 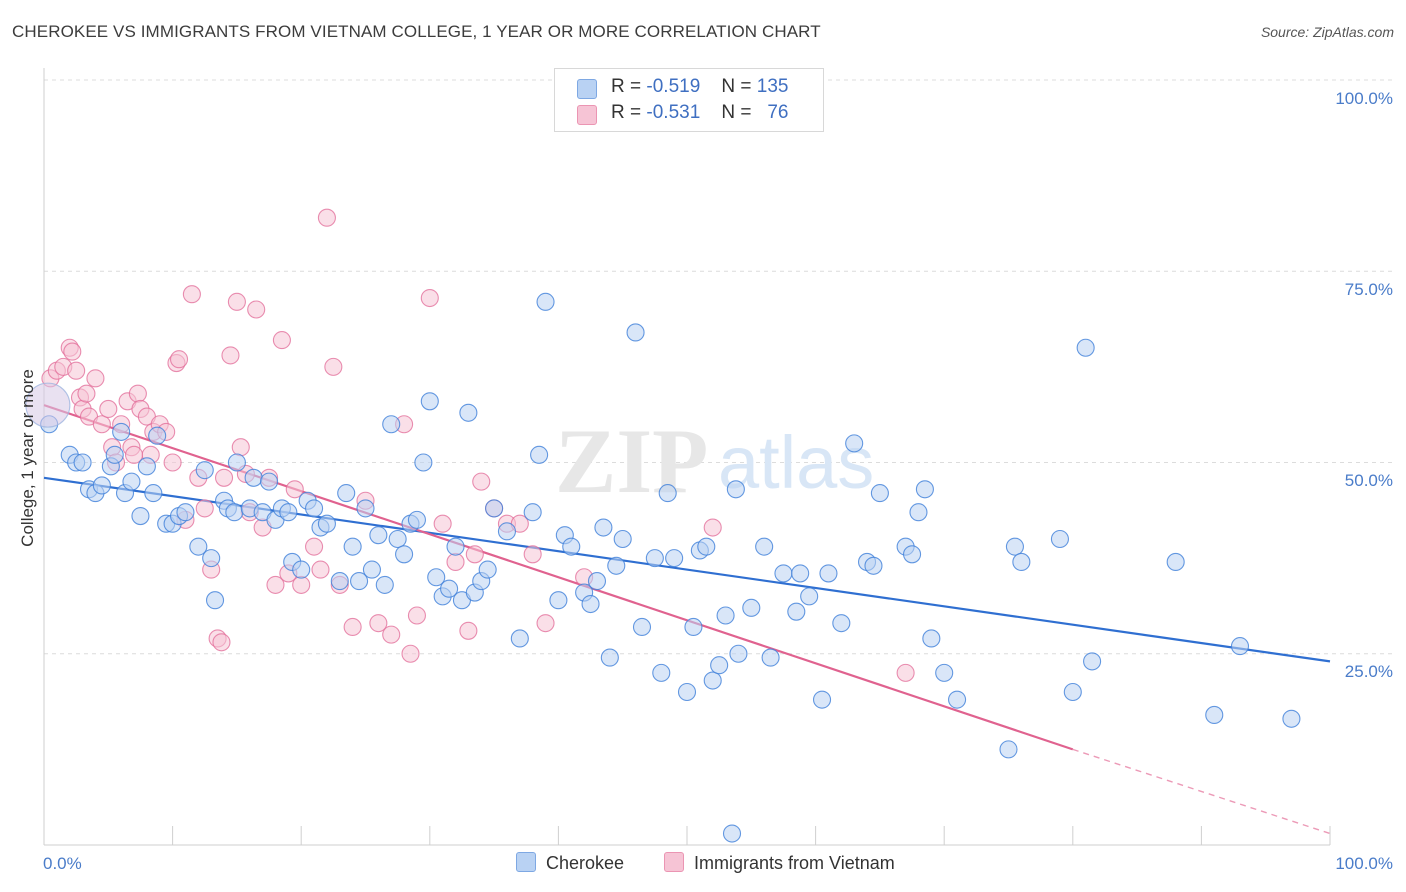 I want to click on y-tick-label-50: 50.0%, so click(x=1369, y=480).